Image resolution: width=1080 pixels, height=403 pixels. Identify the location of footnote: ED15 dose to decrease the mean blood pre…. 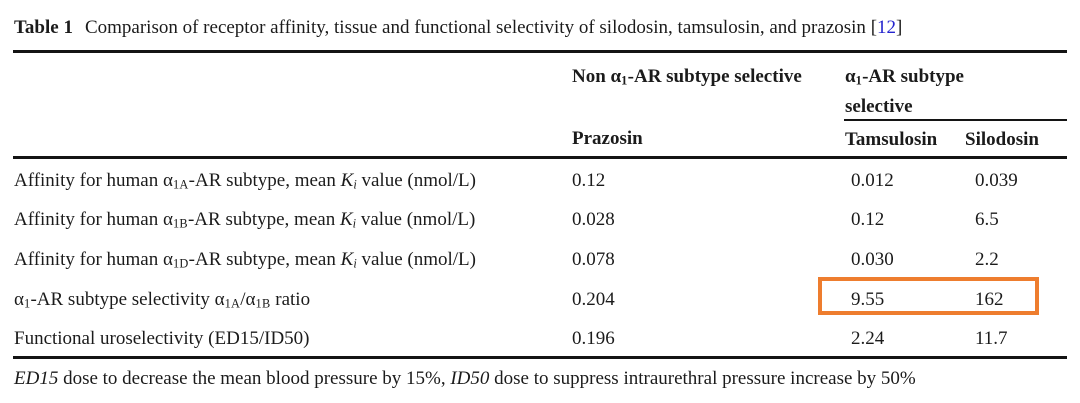
(465, 378).